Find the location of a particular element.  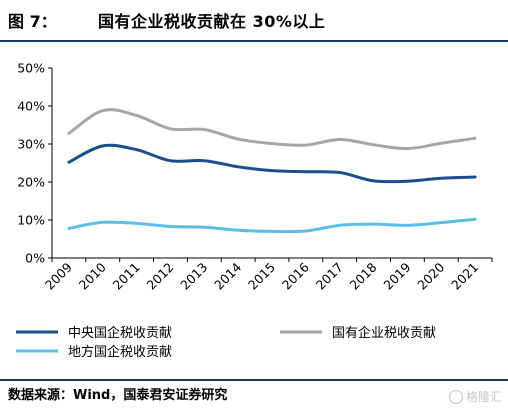

figure-header: 图 7： 国有企业税收贡献在 30%以上 is located at coordinates (254, 20).